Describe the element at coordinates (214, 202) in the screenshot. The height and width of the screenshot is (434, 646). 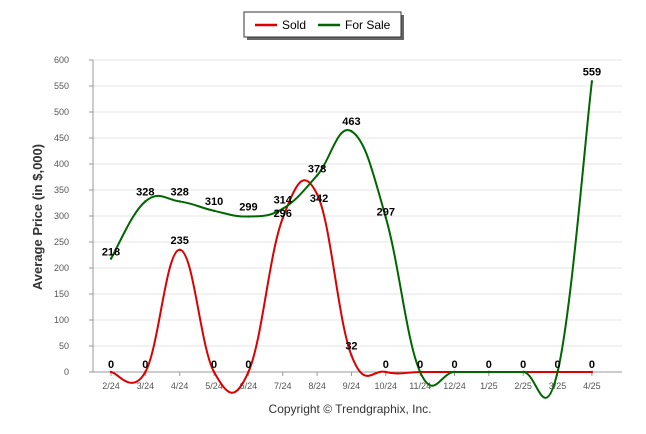
I see `data-label-for-sale: 310` at that location.